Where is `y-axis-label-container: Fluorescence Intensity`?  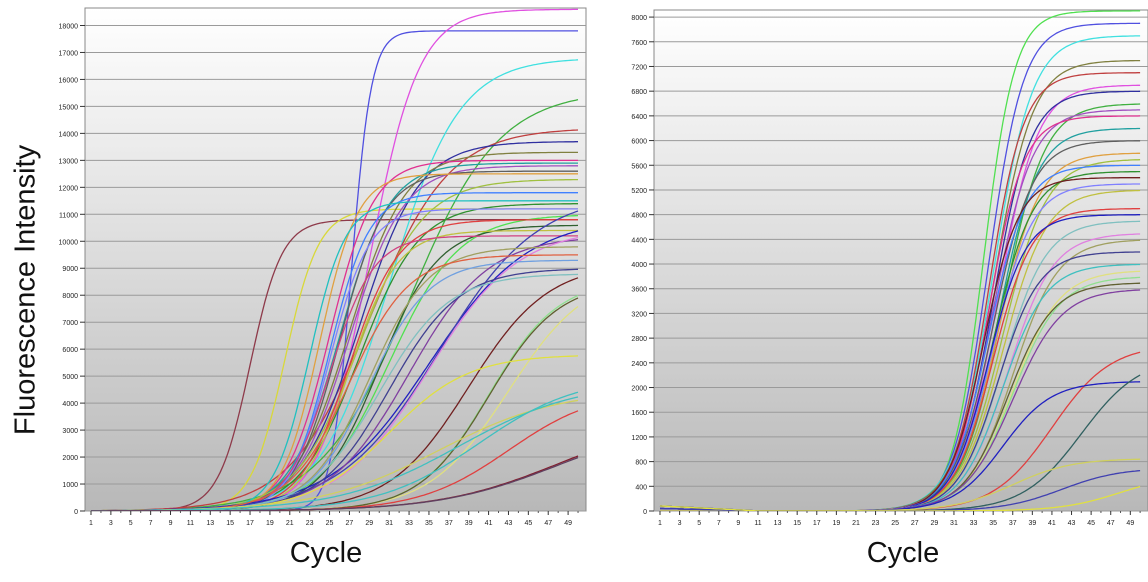
y-axis-label-container: Fluorescence Intensity is located at coordinates (26, 290).